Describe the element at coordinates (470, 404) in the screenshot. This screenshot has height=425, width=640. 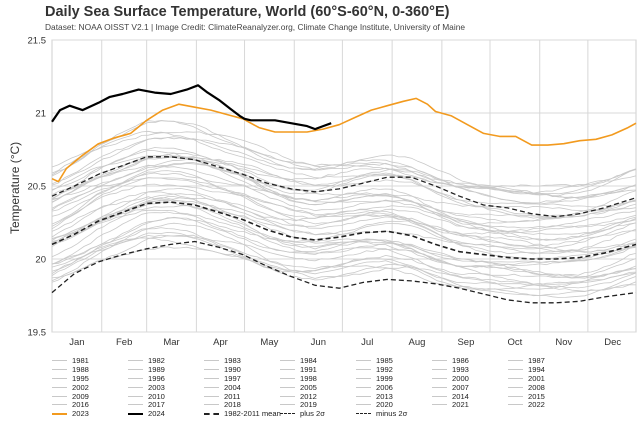
I see `legend-item: 2021` at that location.